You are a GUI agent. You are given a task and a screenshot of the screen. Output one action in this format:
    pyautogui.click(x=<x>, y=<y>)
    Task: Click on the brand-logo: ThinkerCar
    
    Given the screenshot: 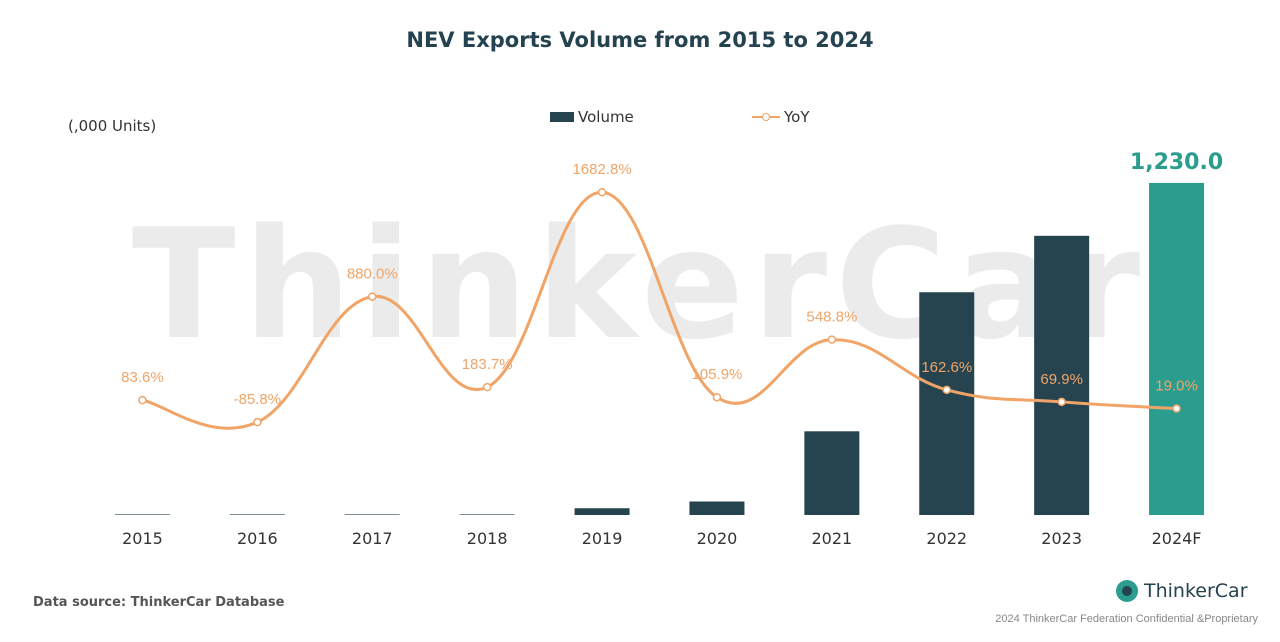 What is the action you would take?
    pyautogui.click(x=1182, y=591)
    